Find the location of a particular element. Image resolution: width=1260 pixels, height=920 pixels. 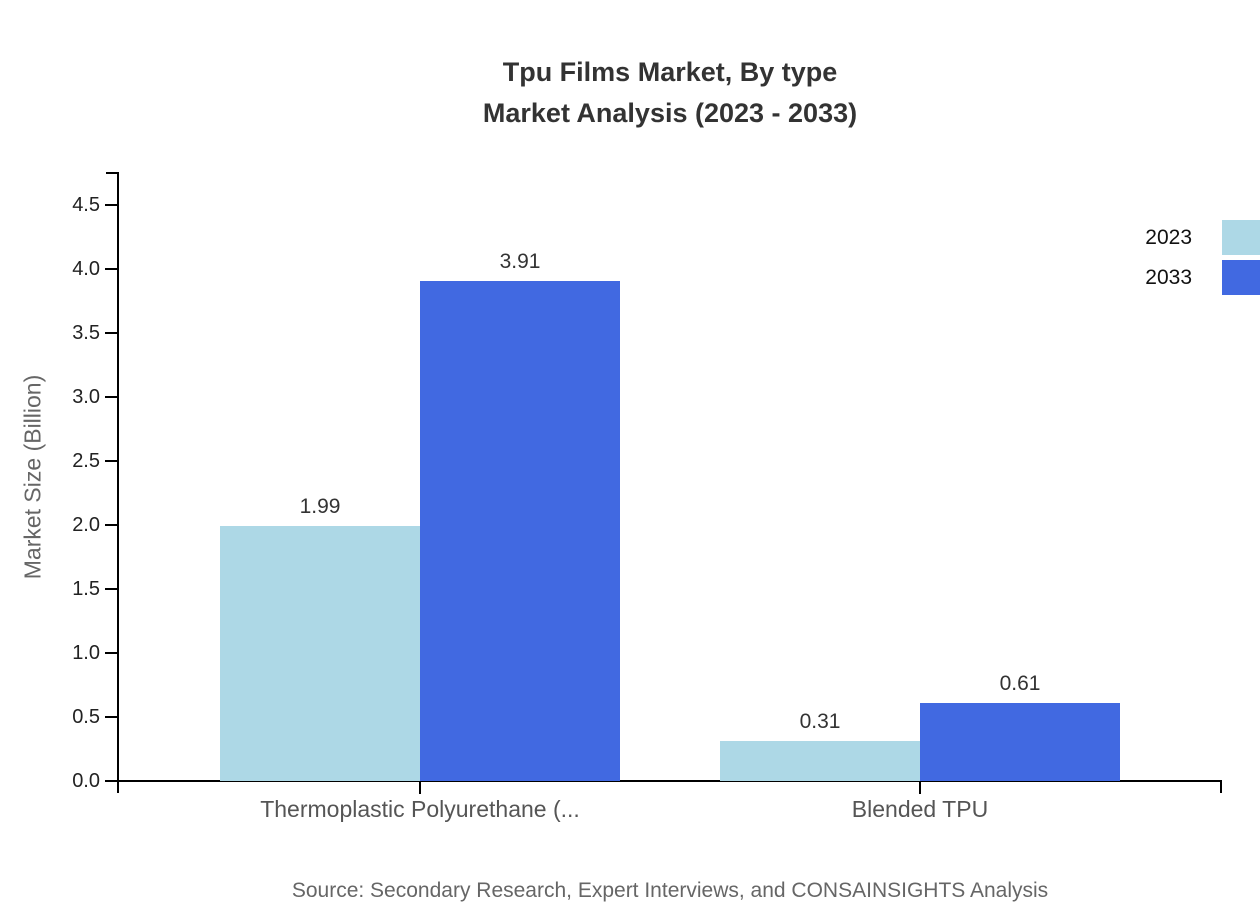

y-tick-label: 3.0 is located at coordinates (86, 397).